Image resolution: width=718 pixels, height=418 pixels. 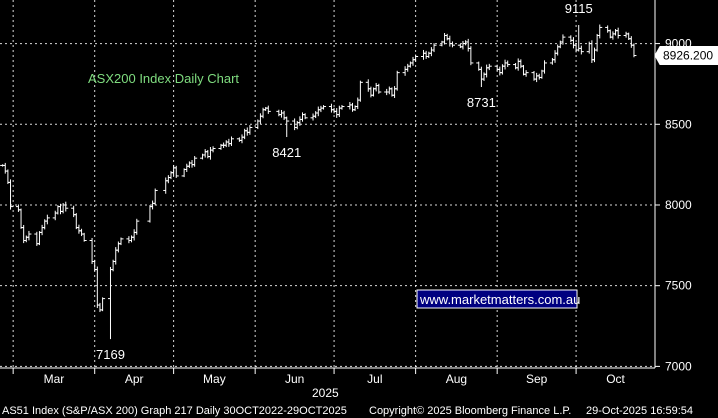 What do you see at coordinates (456, 379) in the screenshot?
I see `month-label-aug: Aug` at bounding box center [456, 379].